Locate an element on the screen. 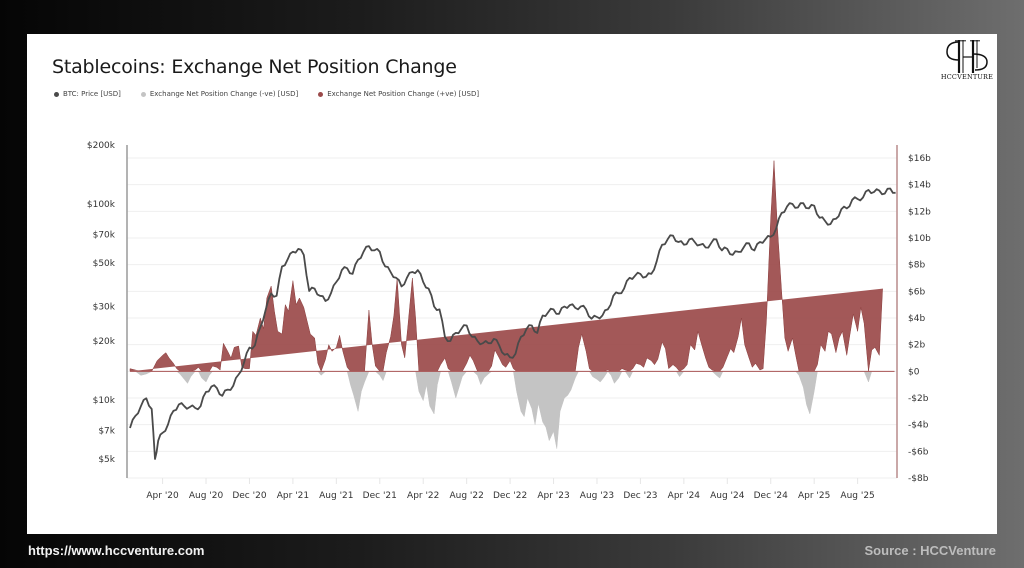 This screenshot has height=568, width=1024. x-axis-tick-label: Dec '22 is located at coordinates (510, 496).